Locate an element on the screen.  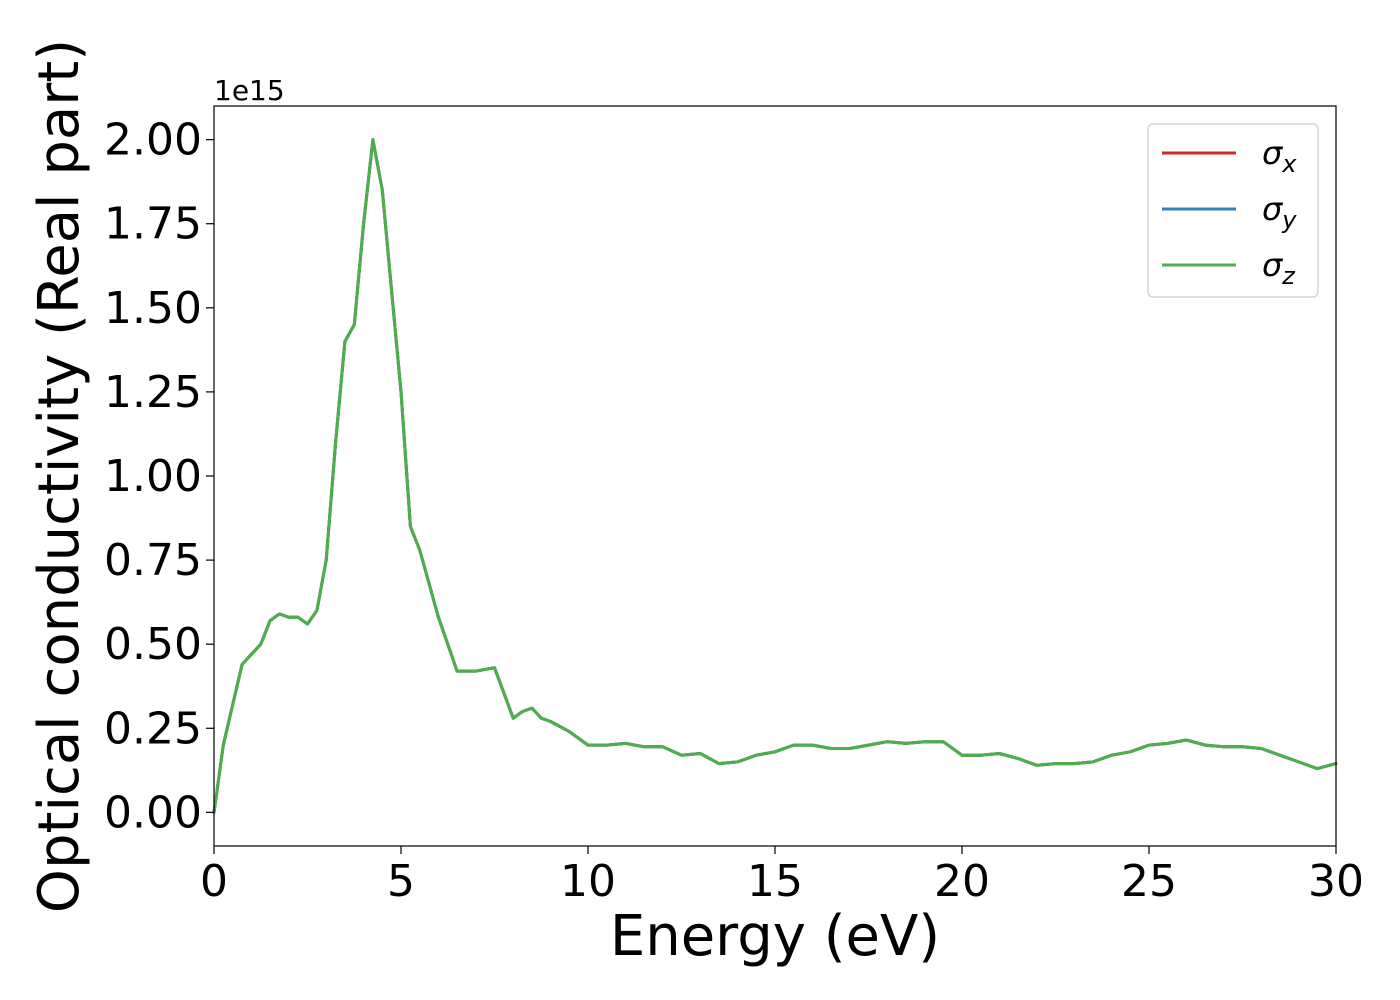
x-tick-label: 0 is located at coordinates (214, 881).